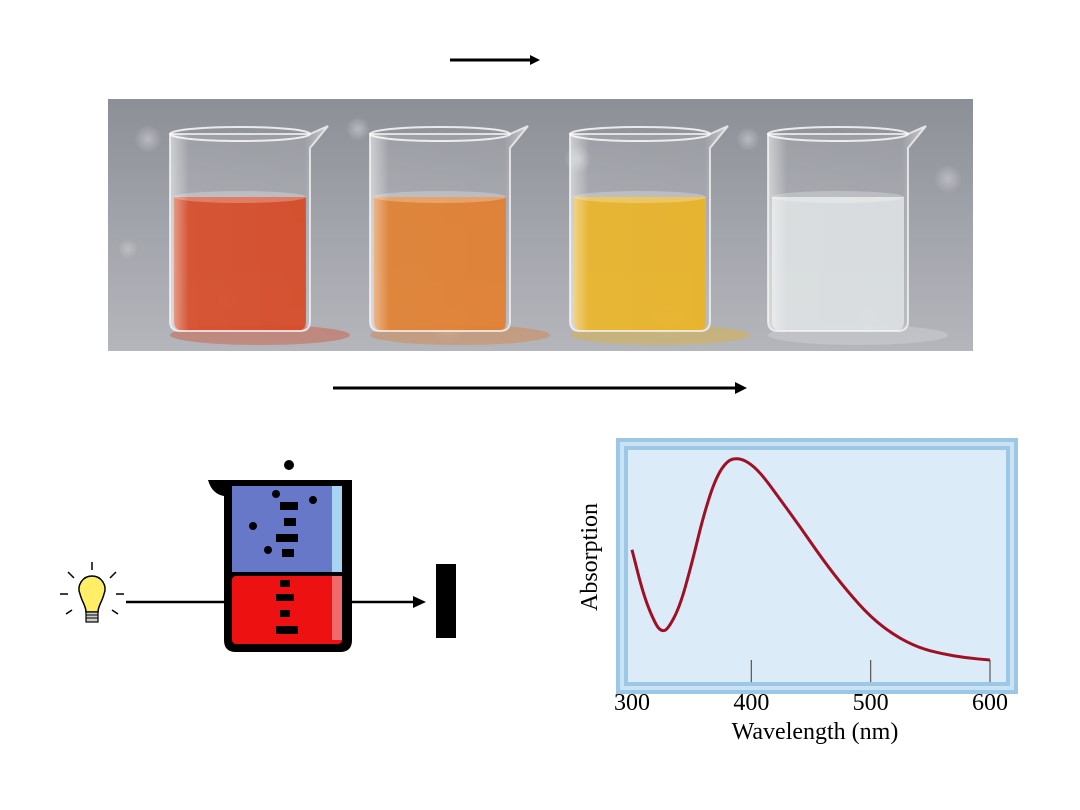 The width and height of the screenshot is (1080, 810). I want to click on detector-icon, so click(446, 601).